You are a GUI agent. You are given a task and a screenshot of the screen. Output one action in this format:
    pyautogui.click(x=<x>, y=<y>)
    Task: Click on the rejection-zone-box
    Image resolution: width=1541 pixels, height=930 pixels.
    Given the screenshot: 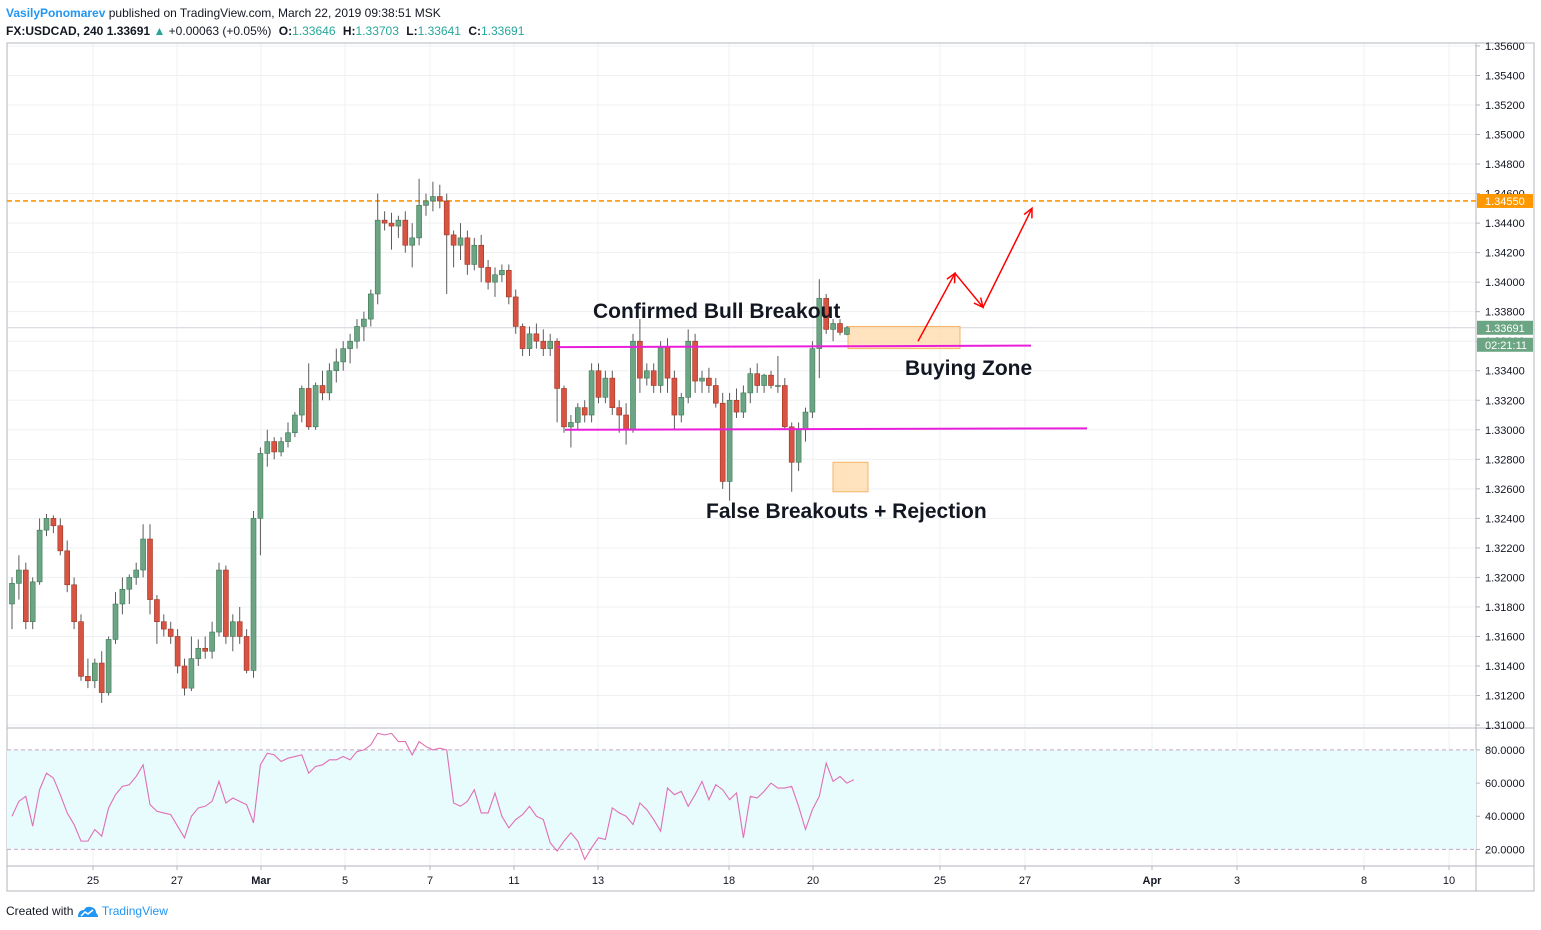 What is the action you would take?
    pyautogui.click(x=850, y=477)
    